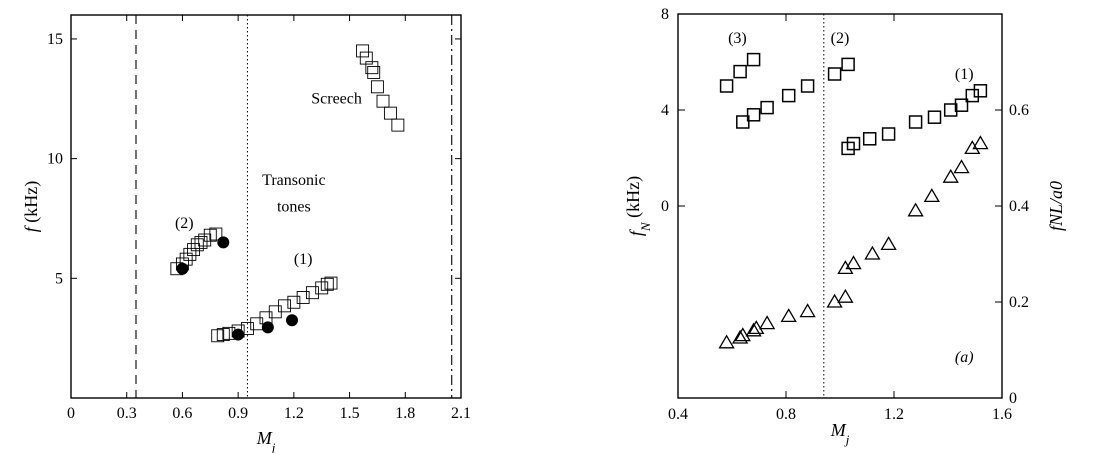 The width and height of the screenshot is (1094, 453). What do you see at coordinates (71, 413) in the screenshot?
I see `left-x-tick-label: 0` at bounding box center [71, 413].